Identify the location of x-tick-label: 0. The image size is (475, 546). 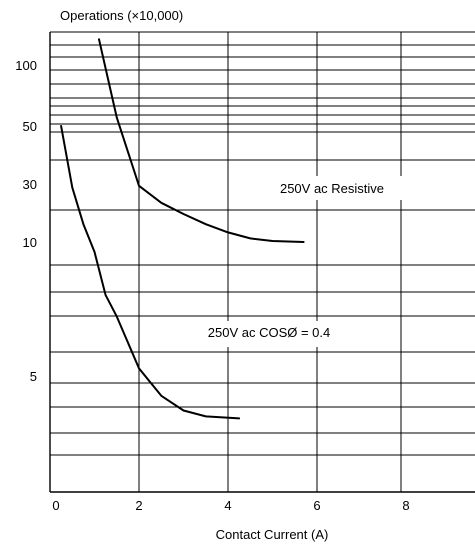
(55, 505).